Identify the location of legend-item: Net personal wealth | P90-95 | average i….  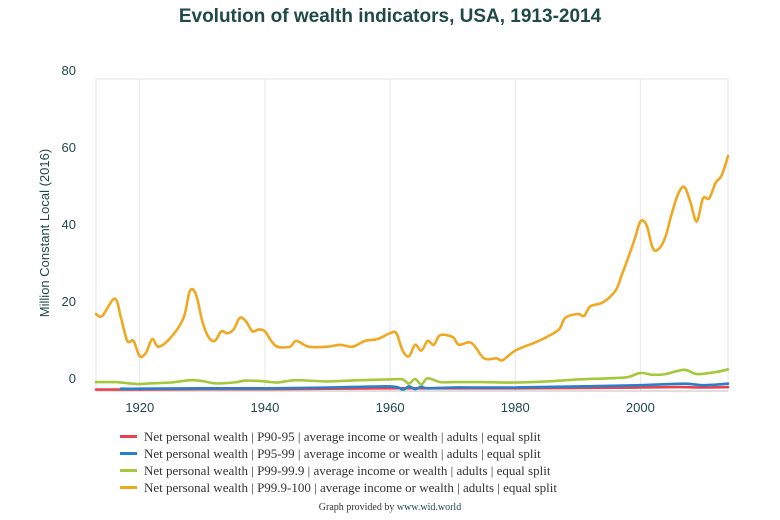
(338, 436).